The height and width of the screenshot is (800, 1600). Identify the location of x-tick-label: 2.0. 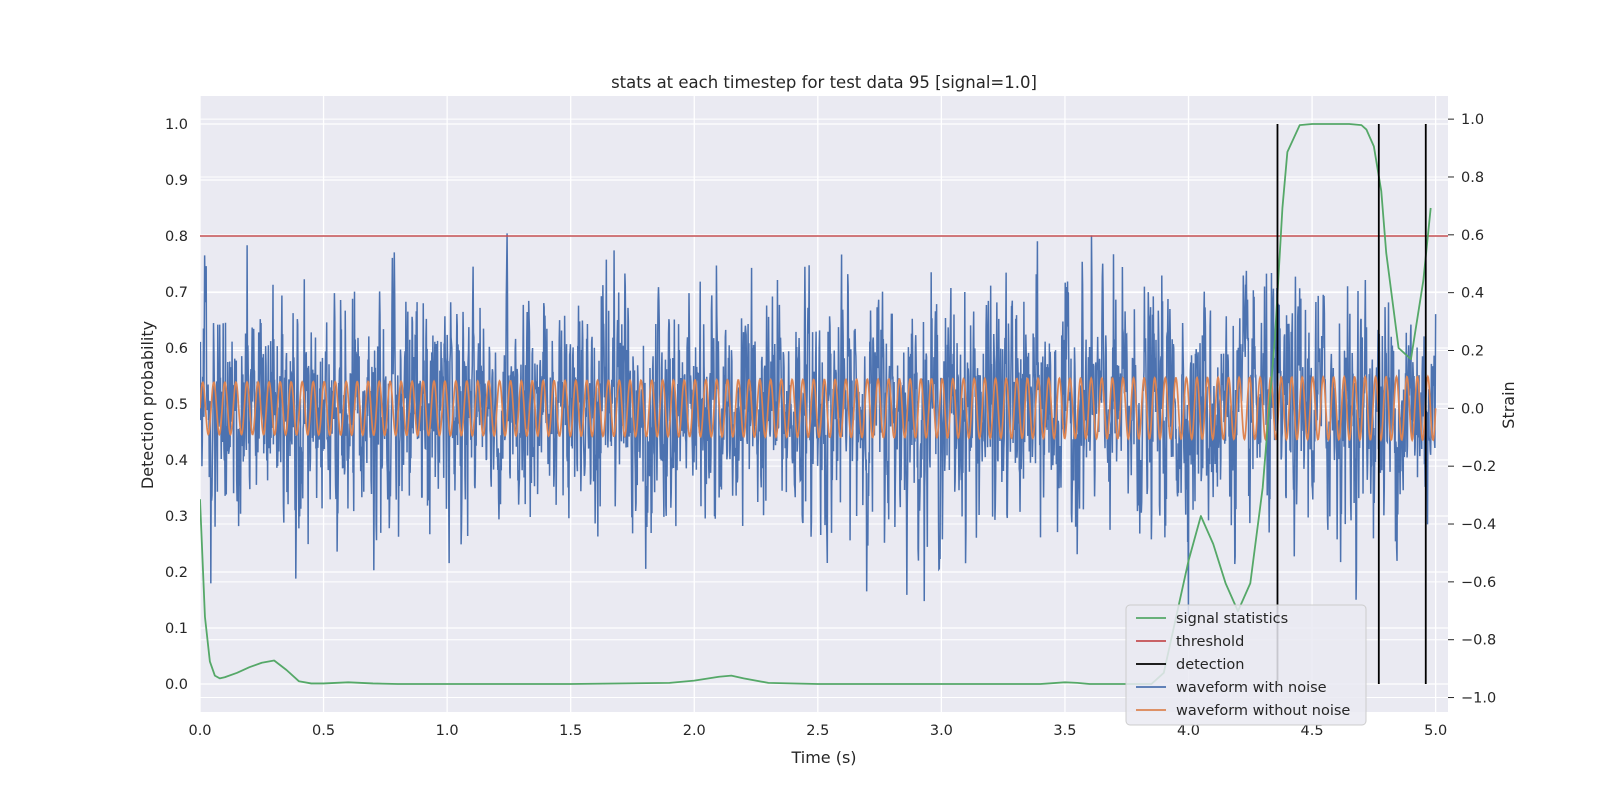
(694, 731).